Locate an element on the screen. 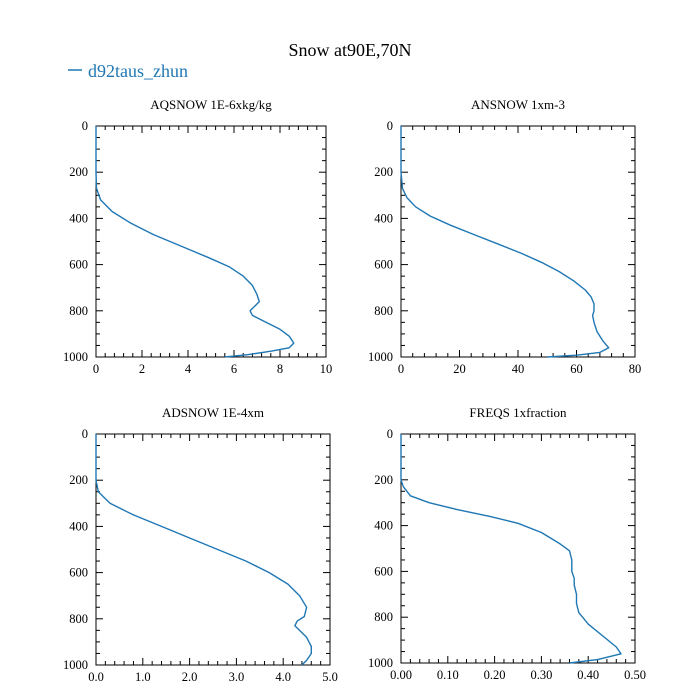 Image resolution: width=700 pixels, height=700 pixels. x-tick-label: 0.10 is located at coordinates (448, 675).